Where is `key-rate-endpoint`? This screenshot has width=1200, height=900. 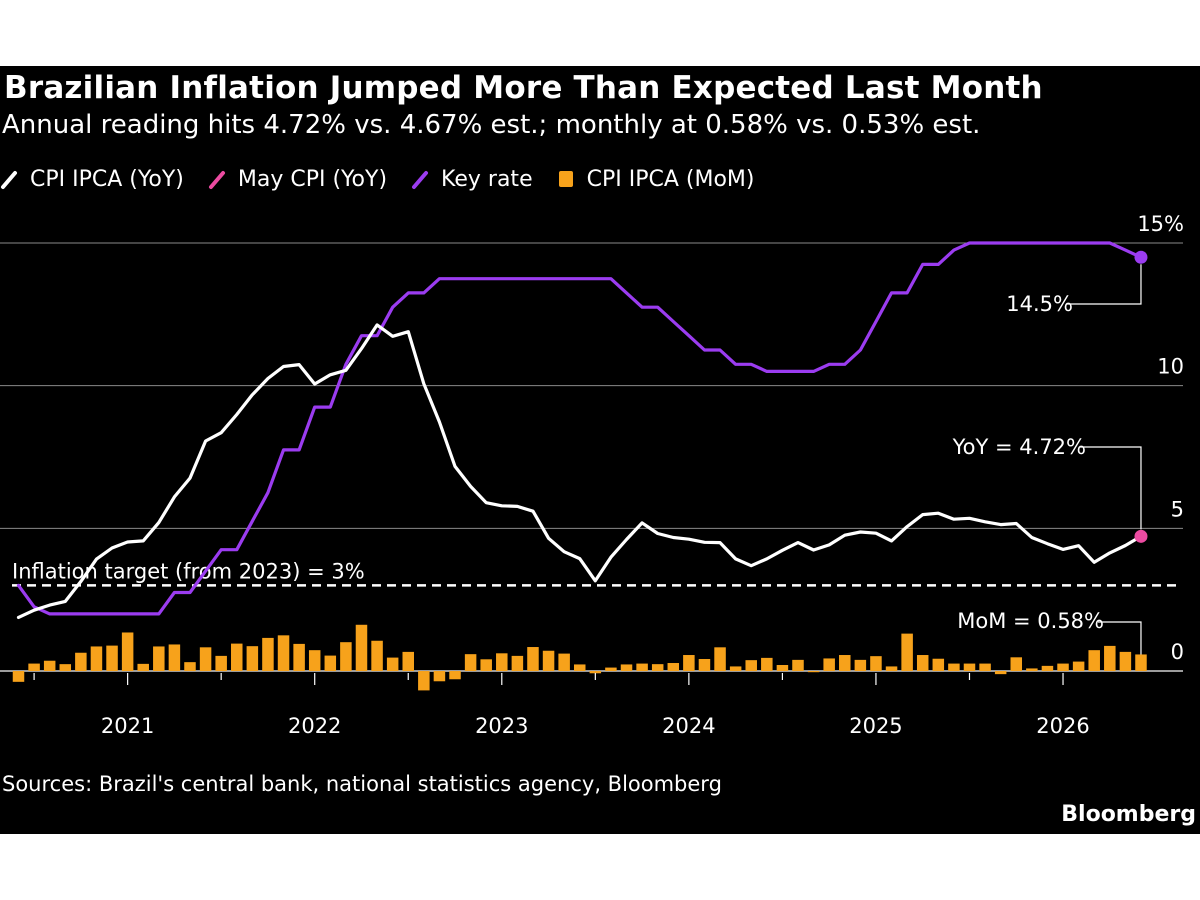 key-rate-endpoint is located at coordinates (1141, 257).